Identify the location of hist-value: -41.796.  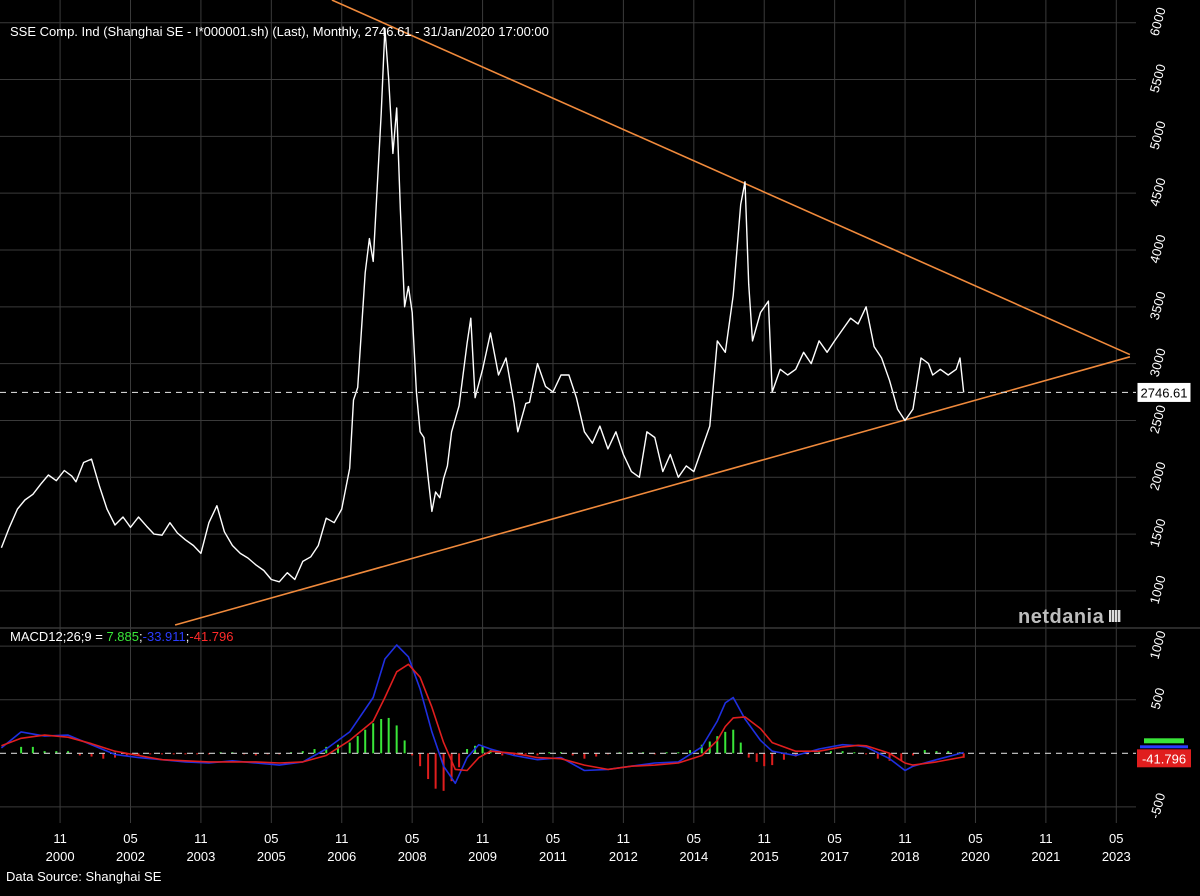
(211, 636).